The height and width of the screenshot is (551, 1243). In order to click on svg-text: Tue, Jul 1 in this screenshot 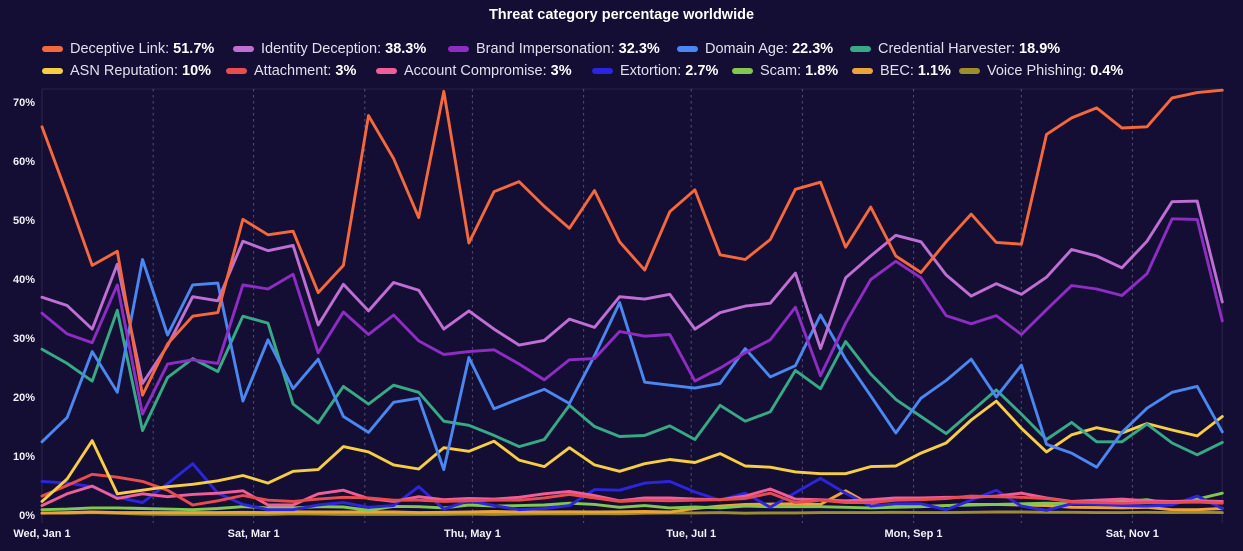, I will do `click(691, 534)`.